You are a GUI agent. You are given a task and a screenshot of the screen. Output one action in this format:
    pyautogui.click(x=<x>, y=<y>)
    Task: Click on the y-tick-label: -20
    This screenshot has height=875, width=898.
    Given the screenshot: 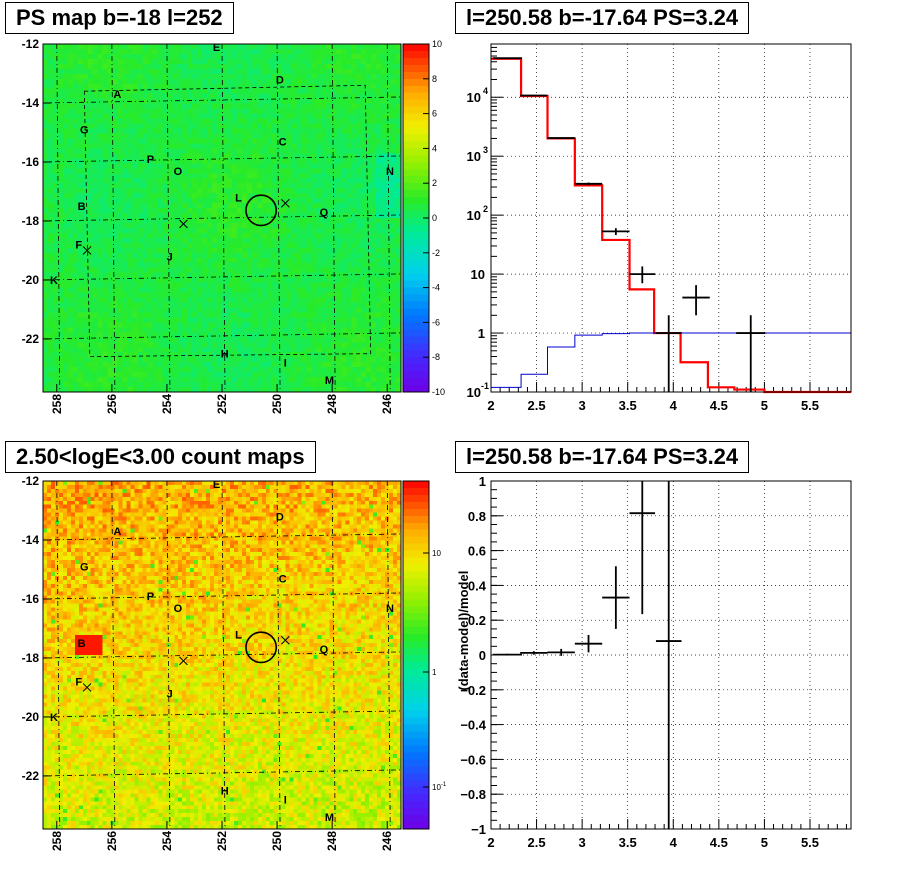 What is the action you would take?
    pyautogui.click(x=31, y=717)
    